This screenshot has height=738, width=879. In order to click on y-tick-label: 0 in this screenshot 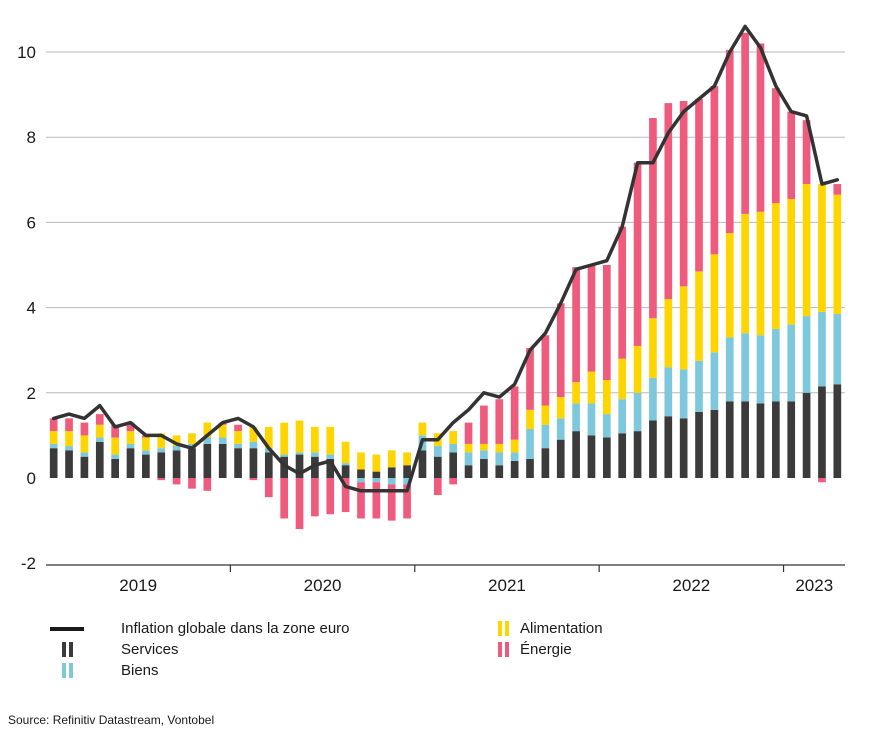, I will do `click(31, 478)`.